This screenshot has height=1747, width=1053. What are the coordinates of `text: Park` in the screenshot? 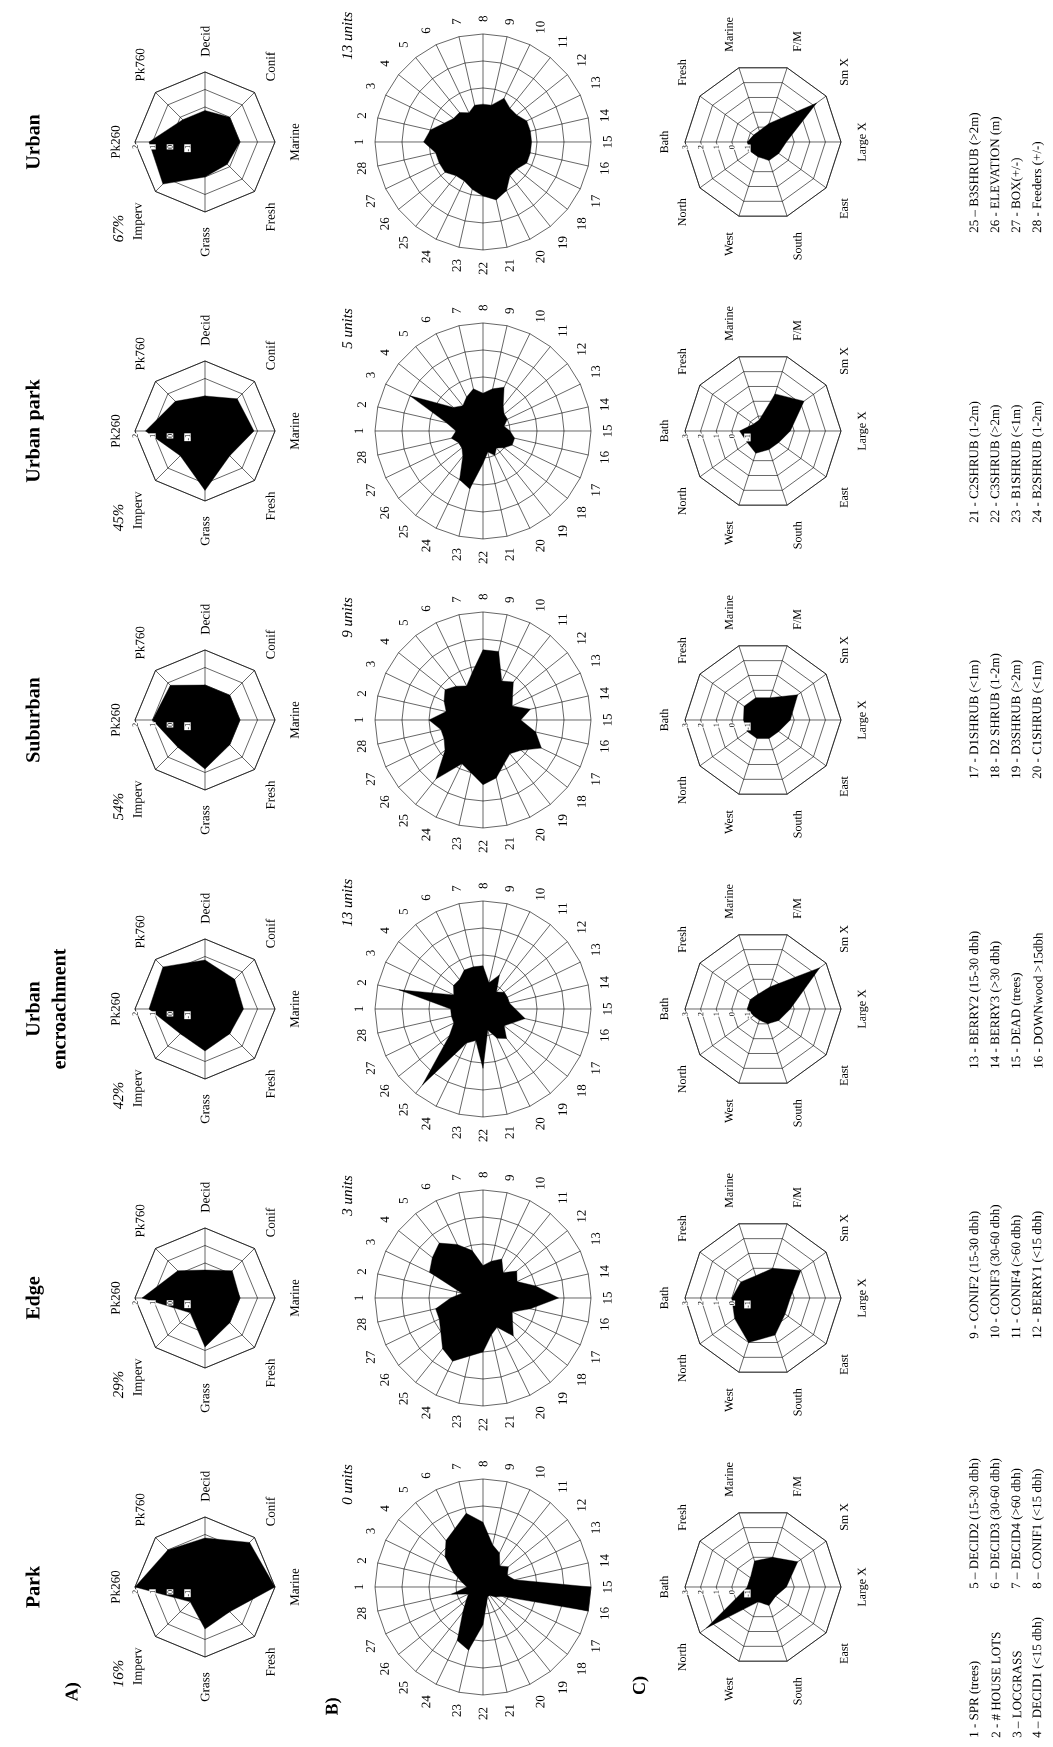 It's located at (32, 1586).